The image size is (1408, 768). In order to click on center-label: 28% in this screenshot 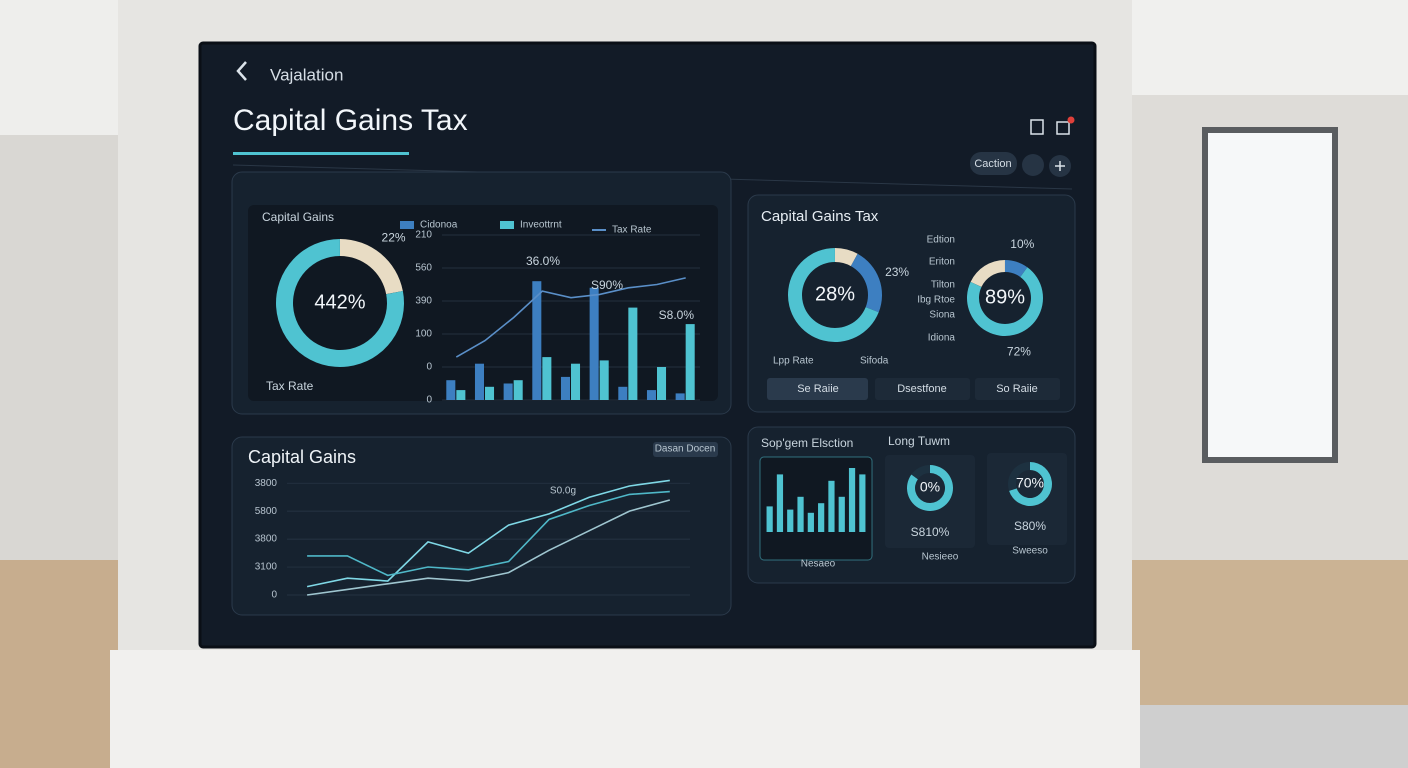, I will do `click(835, 294)`.